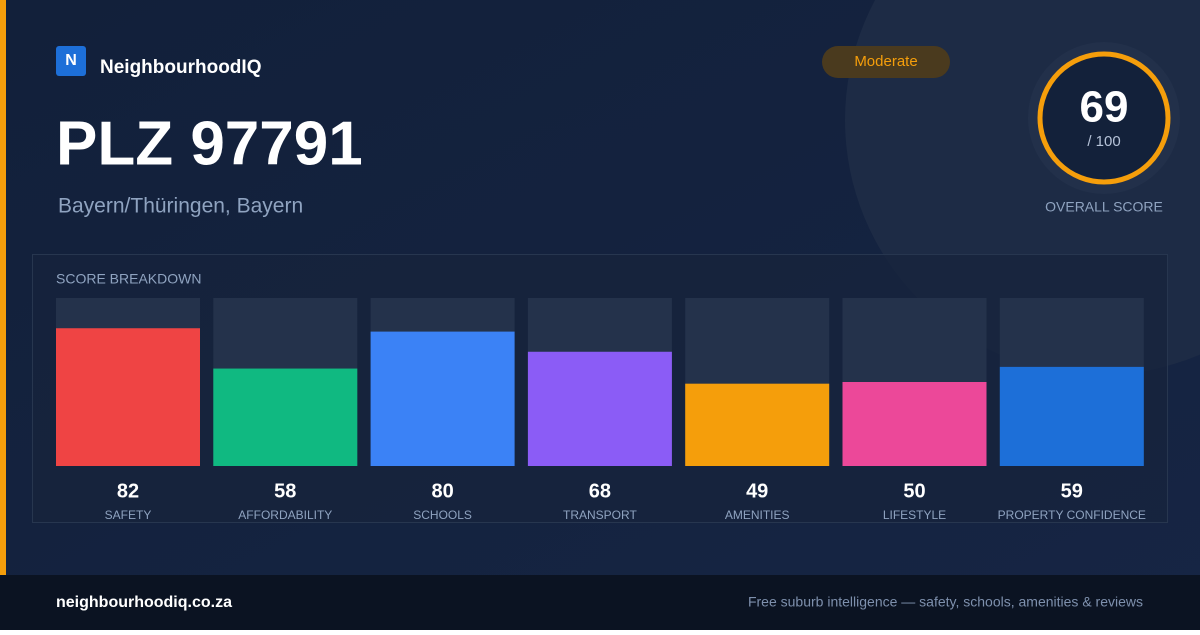 This screenshot has width=1200, height=635. I want to click on bar-label: LIFESTYLE, so click(914, 515).